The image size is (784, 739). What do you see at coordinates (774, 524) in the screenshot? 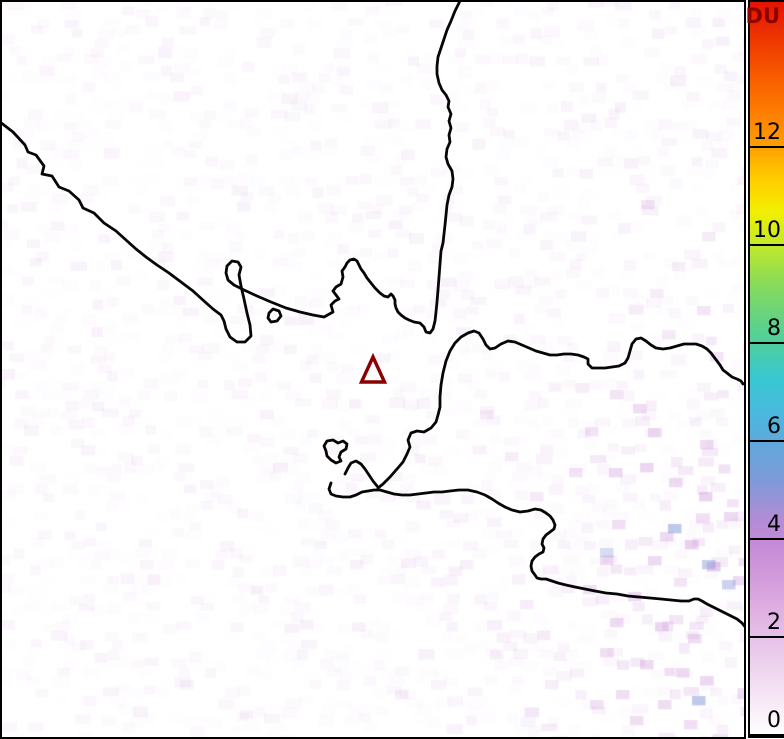
I see `colorbar-tick-label: 4` at bounding box center [774, 524].